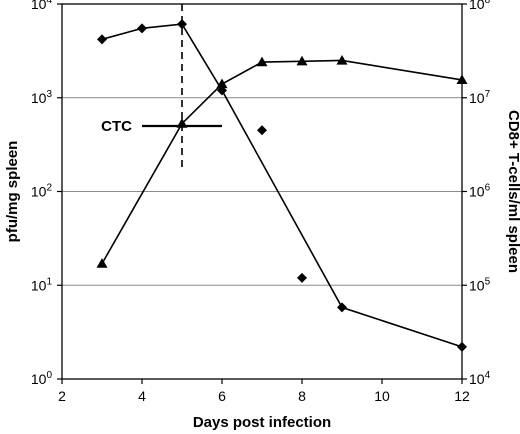  I want to click on left-tick-label: 104, so click(42, 6).